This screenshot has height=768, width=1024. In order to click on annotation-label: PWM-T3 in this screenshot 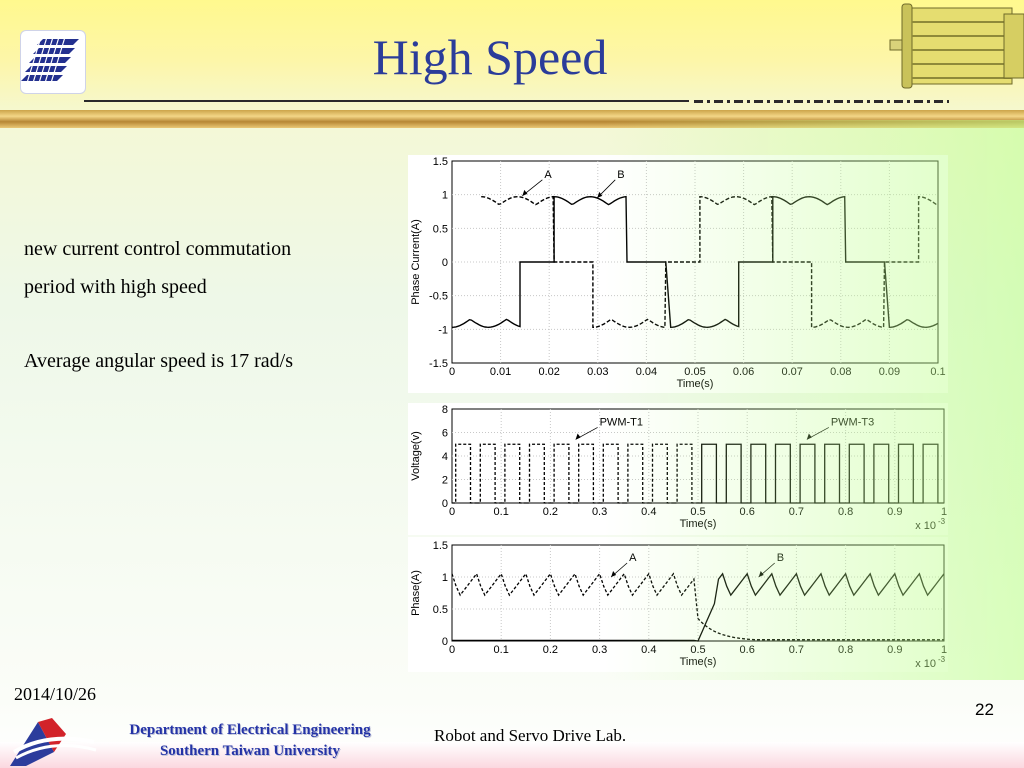, I will do `click(852, 422)`.